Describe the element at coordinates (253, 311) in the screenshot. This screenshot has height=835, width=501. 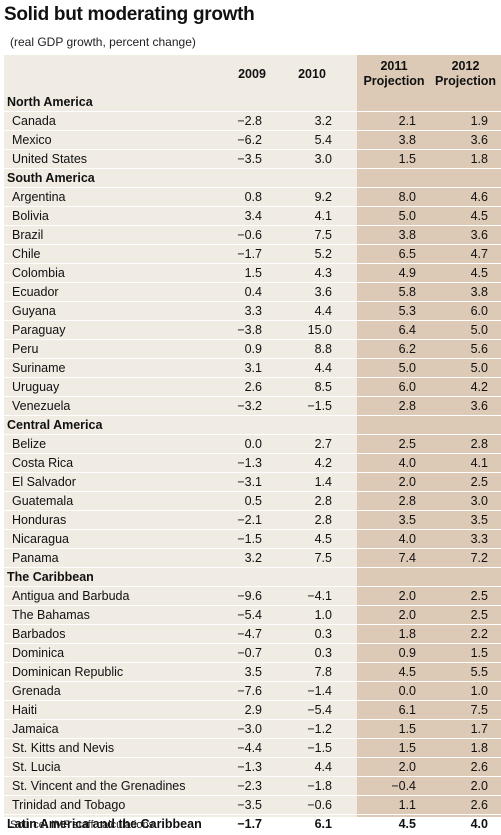
I see `value-2009: 3.3` at that location.